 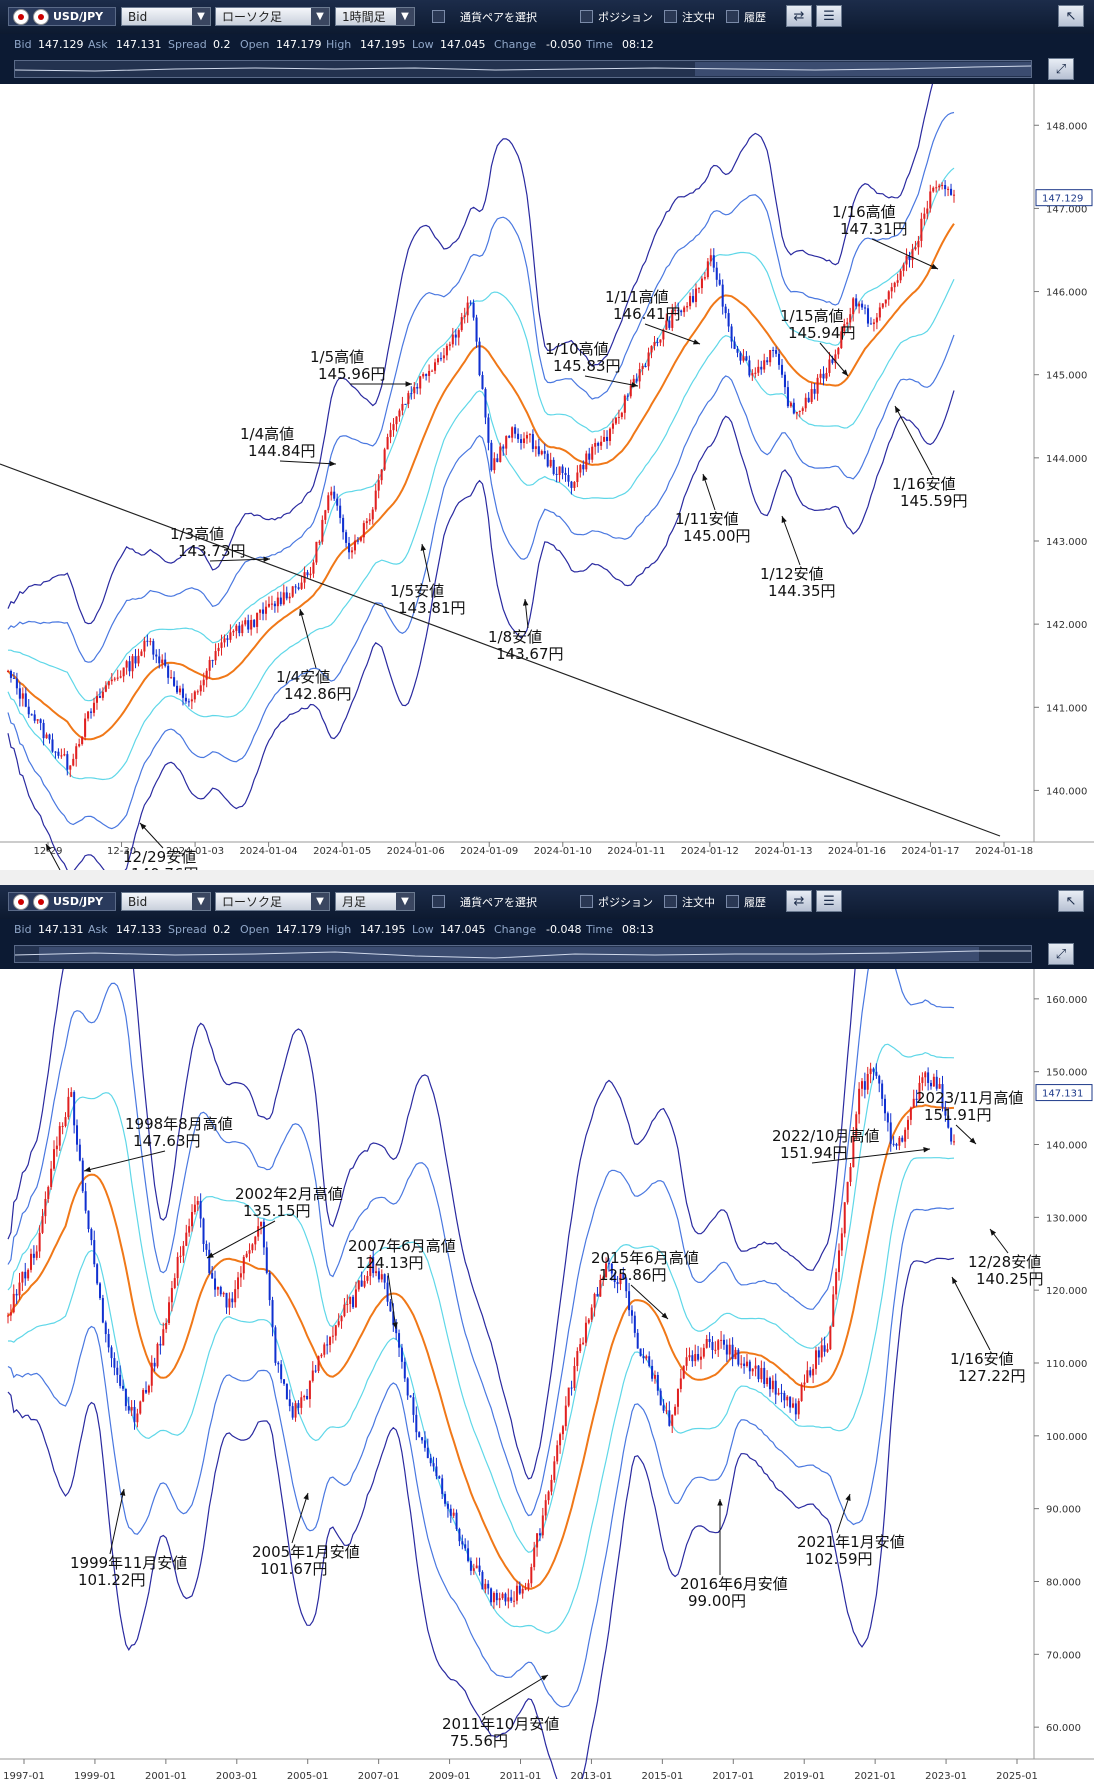 I want to click on timeframe-select: 1時間足 ▼, so click(x=375, y=16).